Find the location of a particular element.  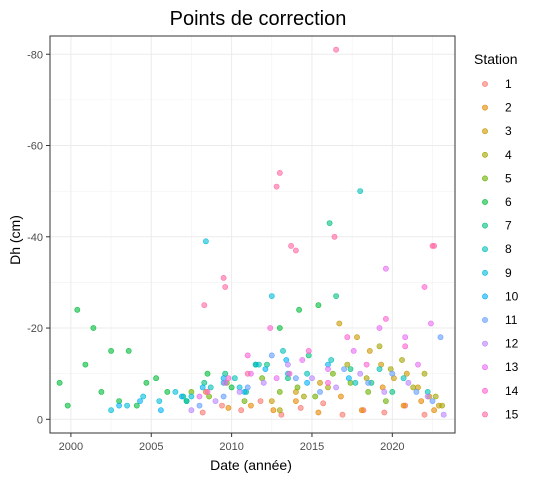

legend-label-14: 14 is located at coordinates (512, 391).